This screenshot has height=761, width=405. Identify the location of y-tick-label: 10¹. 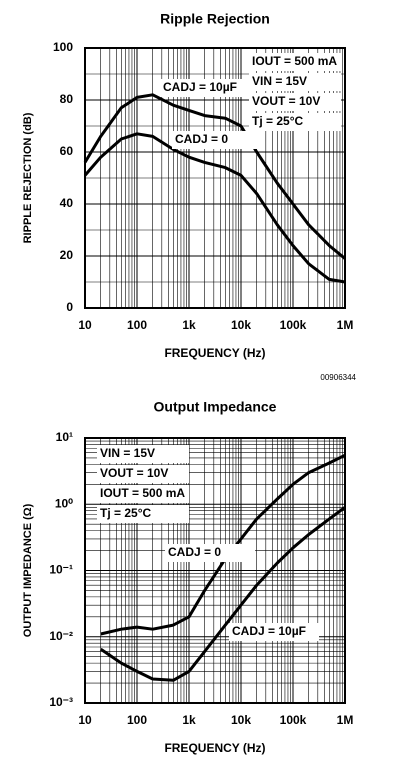
(64, 437).